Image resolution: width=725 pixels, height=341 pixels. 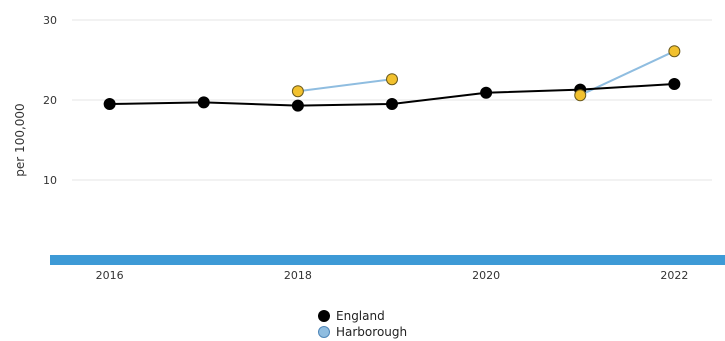 What do you see at coordinates (297, 105) in the screenshot?
I see `england-point-2018` at bounding box center [297, 105].